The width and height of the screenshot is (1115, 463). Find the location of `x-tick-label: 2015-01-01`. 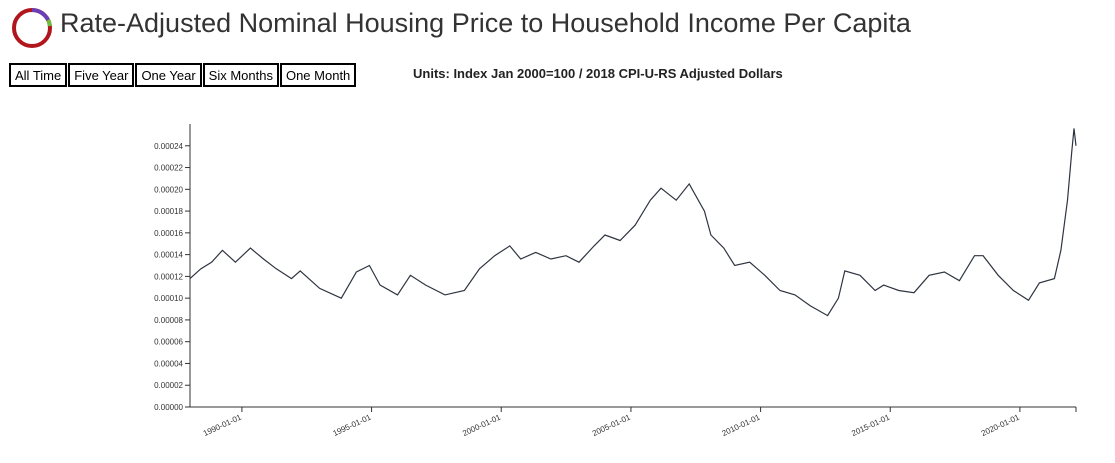

x-tick-label: 2015-01-01 is located at coordinates (870, 425).